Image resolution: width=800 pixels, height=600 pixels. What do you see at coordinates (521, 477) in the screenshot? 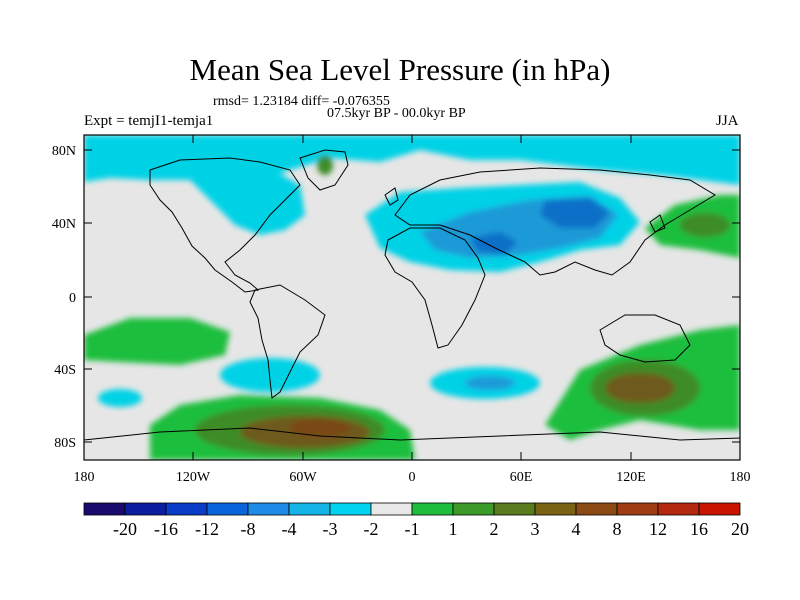
I see `lon-label: 60E` at bounding box center [521, 477].